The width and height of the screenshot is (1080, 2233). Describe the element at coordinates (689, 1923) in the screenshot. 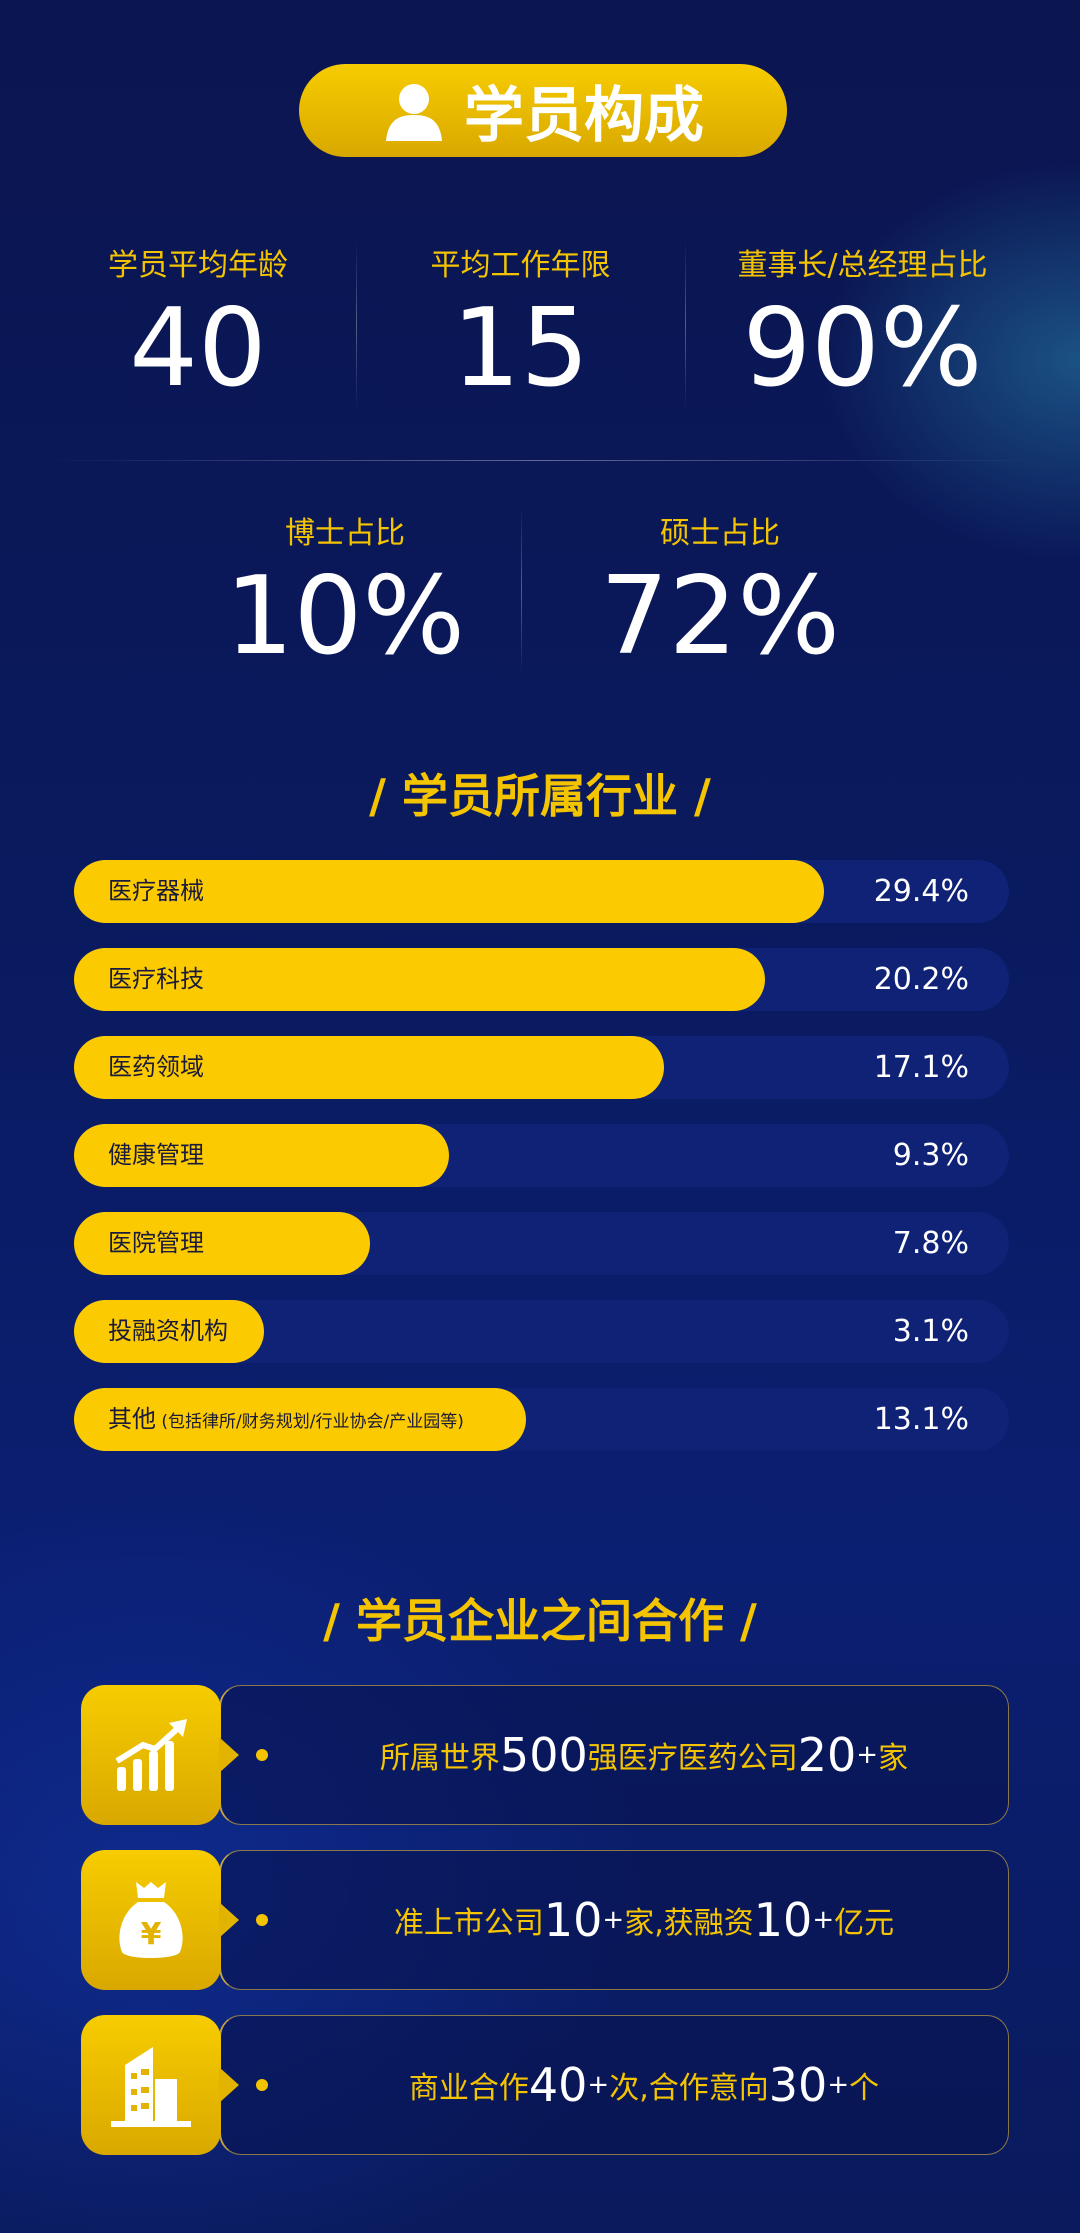

I see `card-text: 家,获融资` at that location.